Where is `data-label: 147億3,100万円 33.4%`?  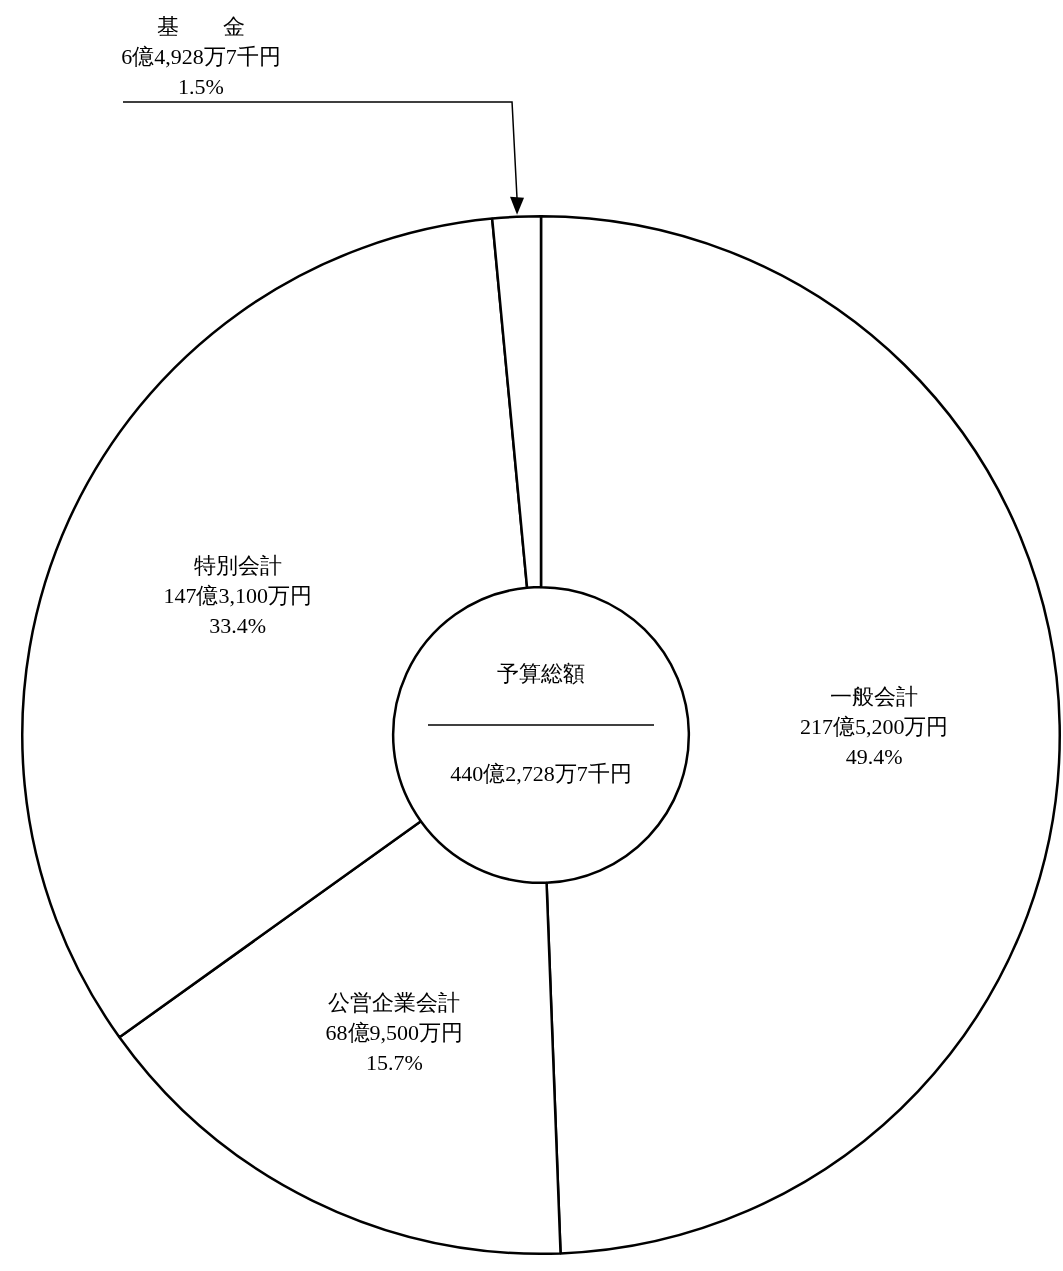 data-label: 147億3,100万円 33.4% is located at coordinates (237, 610).